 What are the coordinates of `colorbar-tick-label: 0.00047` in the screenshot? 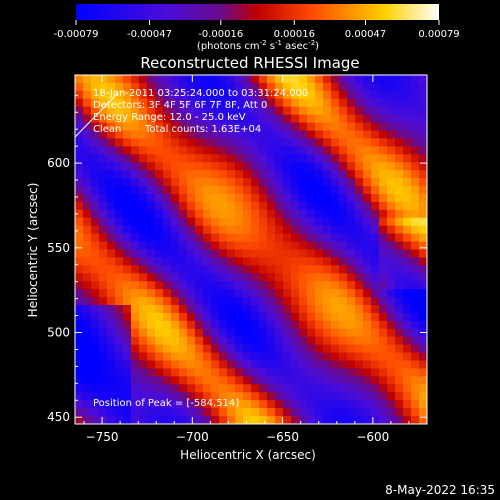 It's located at (365, 34).